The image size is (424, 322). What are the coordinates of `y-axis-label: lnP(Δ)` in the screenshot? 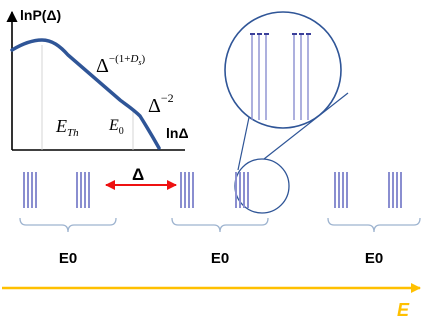 It's located at (40, 15).